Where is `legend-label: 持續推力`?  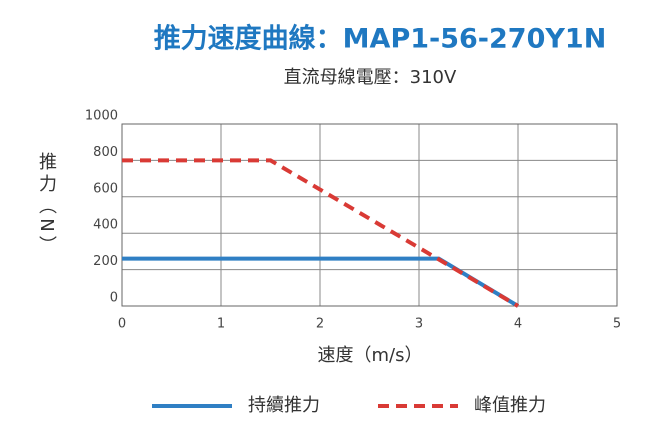 legend-label: 持續推力 is located at coordinates (284, 405).